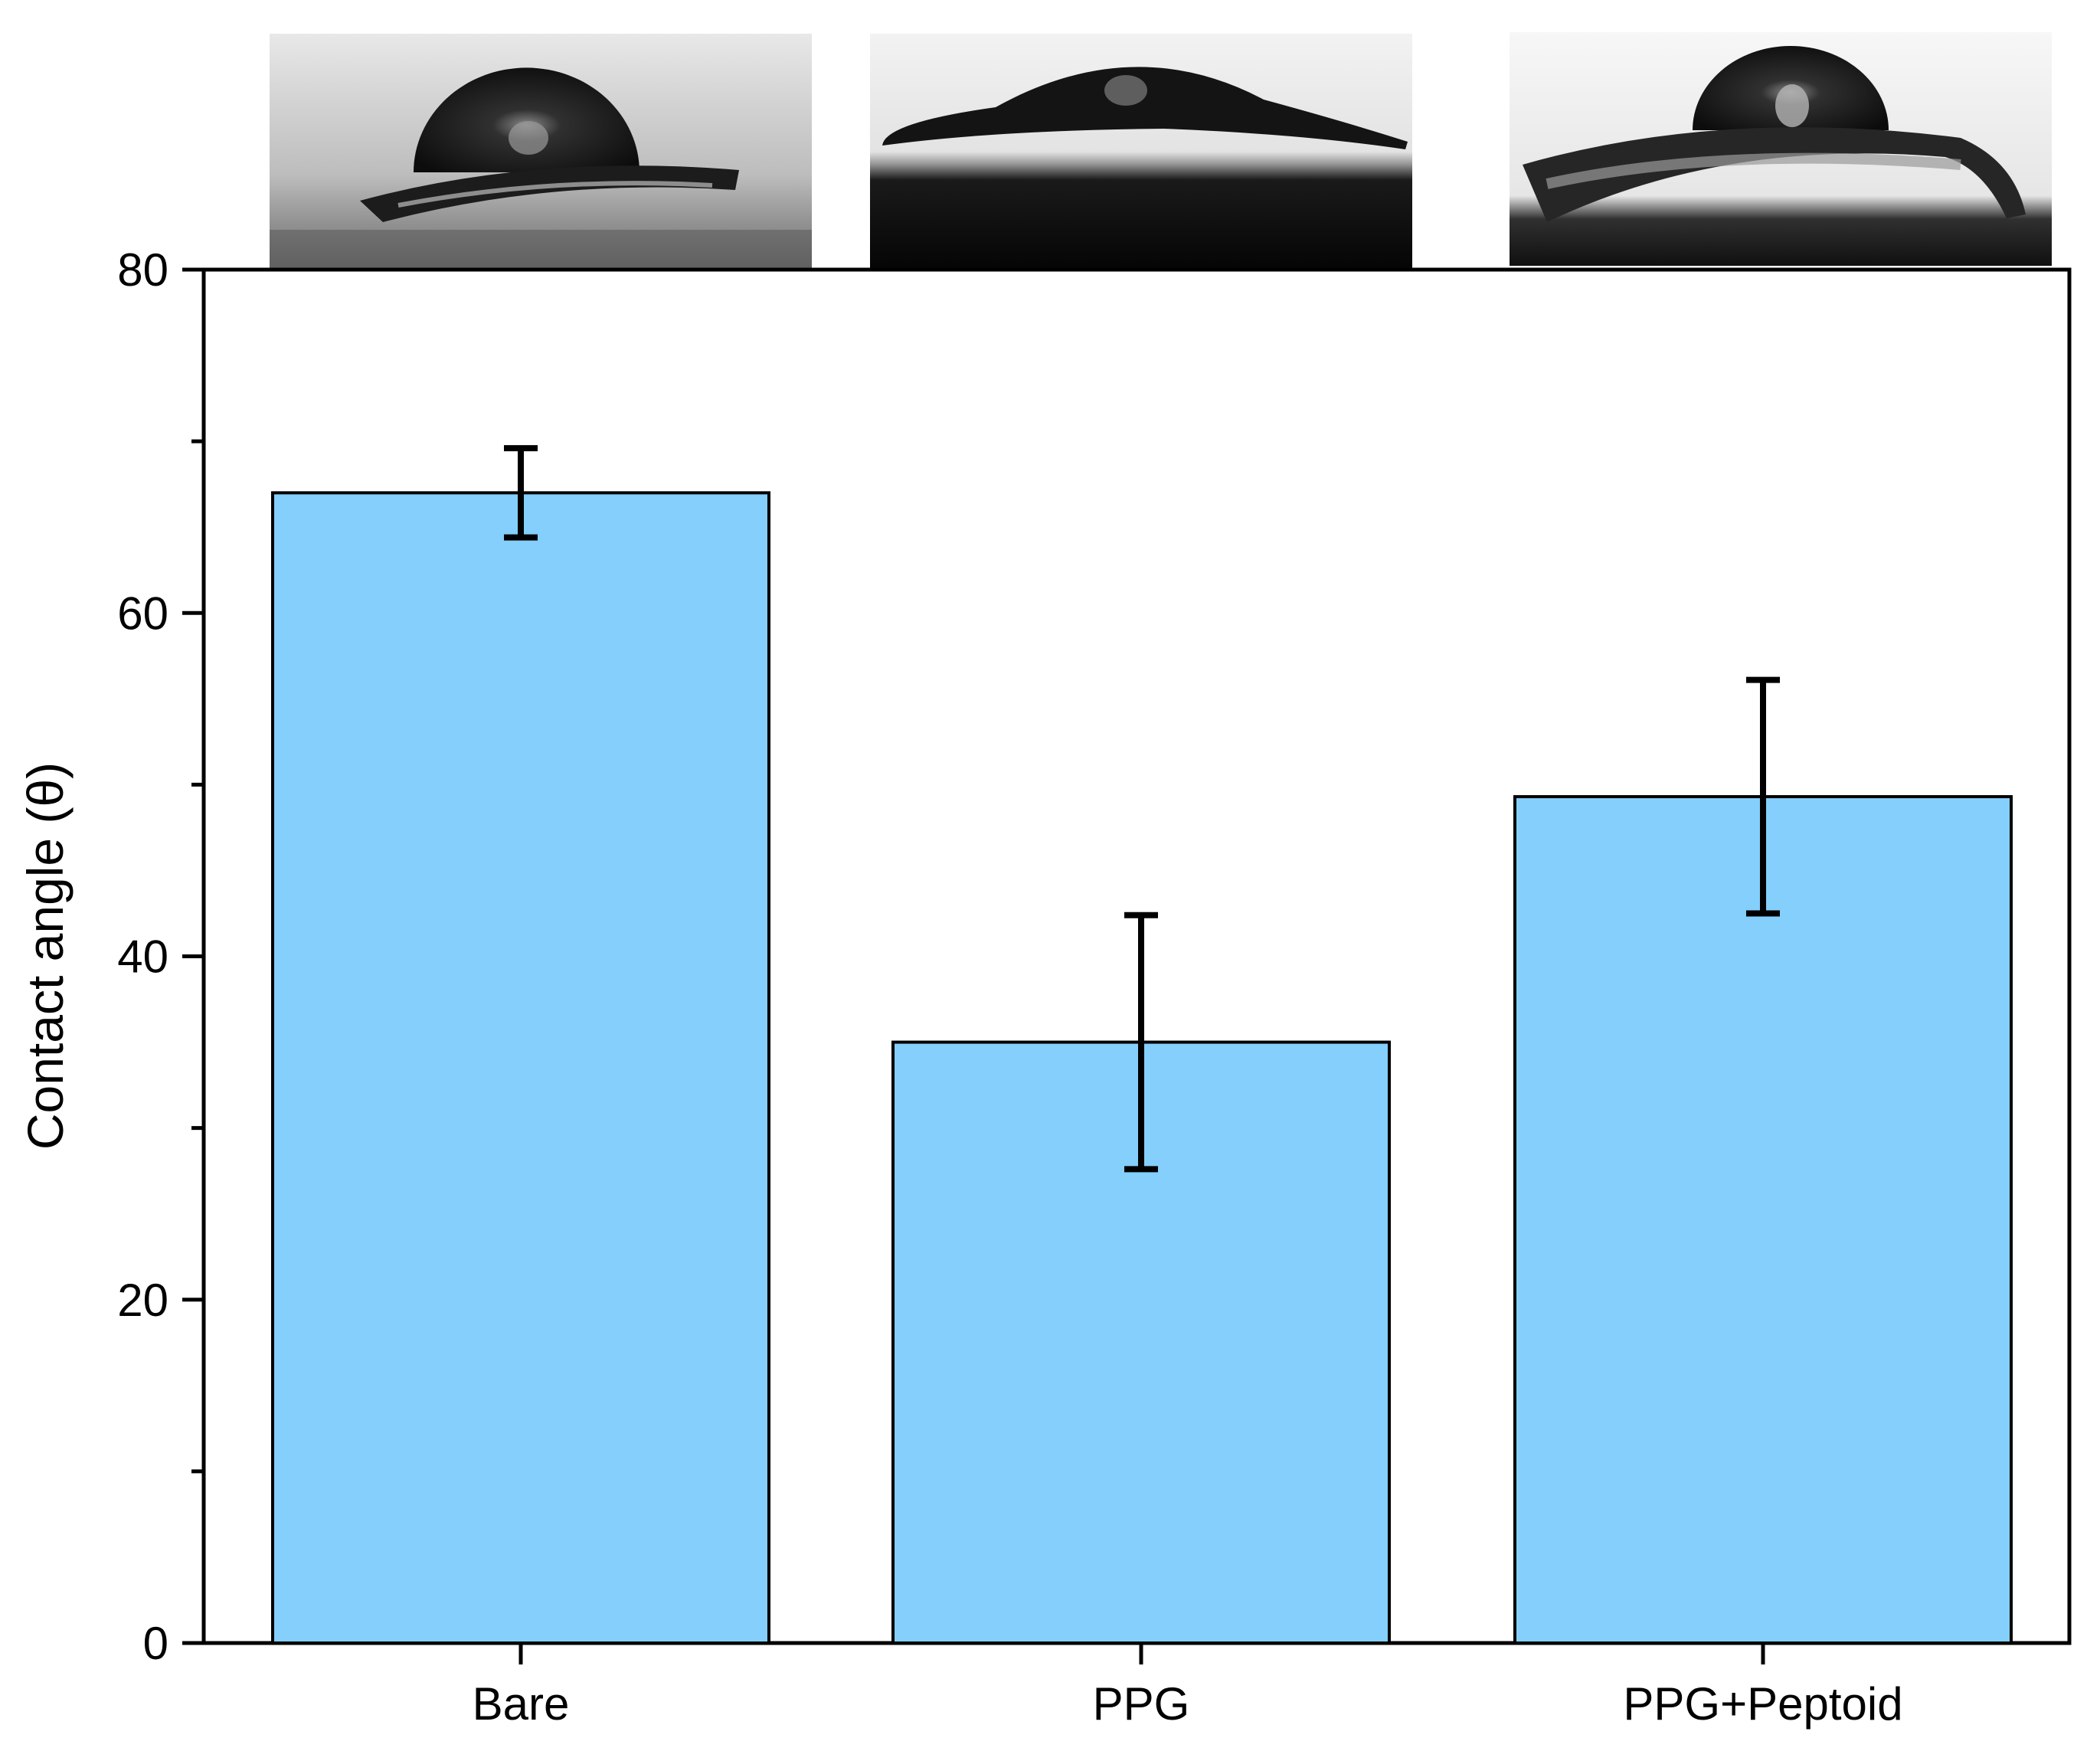 The width and height of the screenshot is (2100, 1738). What do you see at coordinates (1763, 1220) in the screenshot?
I see `bar-ppg-peptoid` at bounding box center [1763, 1220].